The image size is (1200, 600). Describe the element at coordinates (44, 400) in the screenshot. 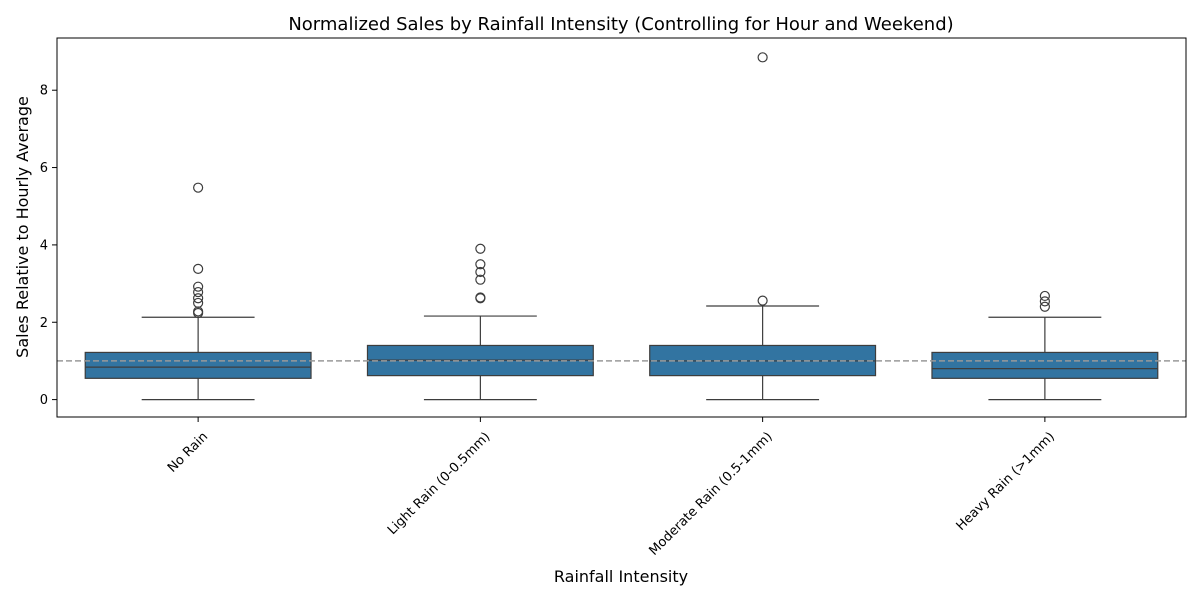

I see `y-tick-label: 0` at that location.